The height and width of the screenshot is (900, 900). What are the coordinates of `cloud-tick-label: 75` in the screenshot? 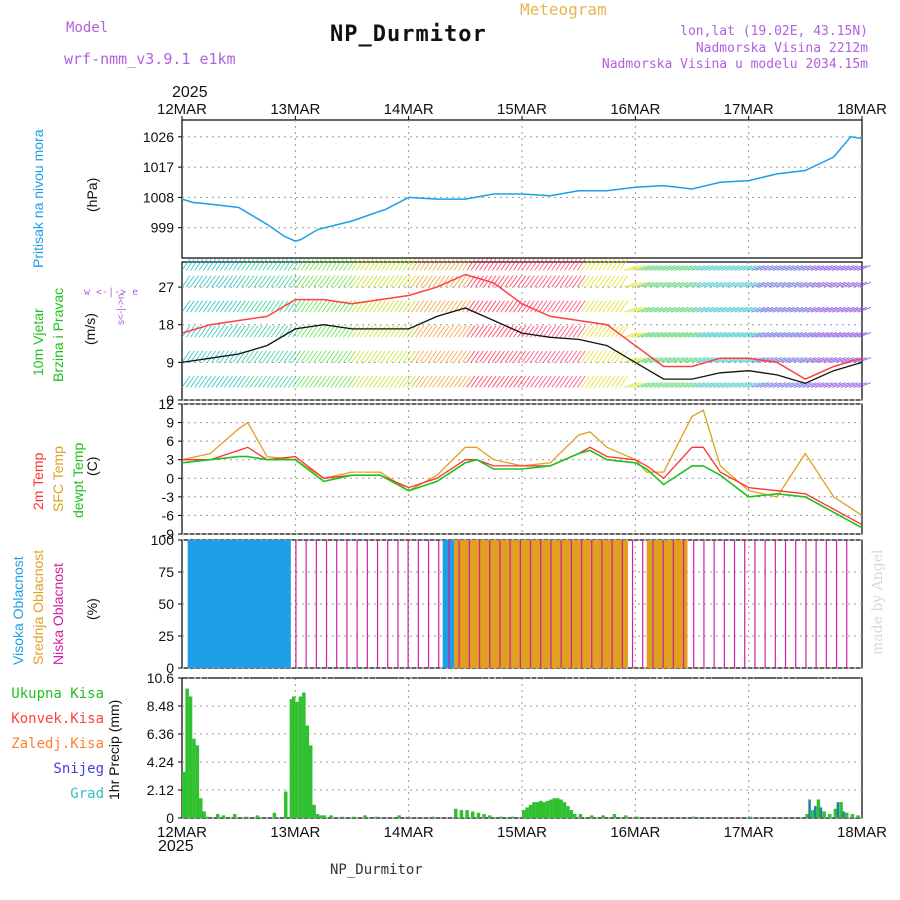 It's located at (166, 572).